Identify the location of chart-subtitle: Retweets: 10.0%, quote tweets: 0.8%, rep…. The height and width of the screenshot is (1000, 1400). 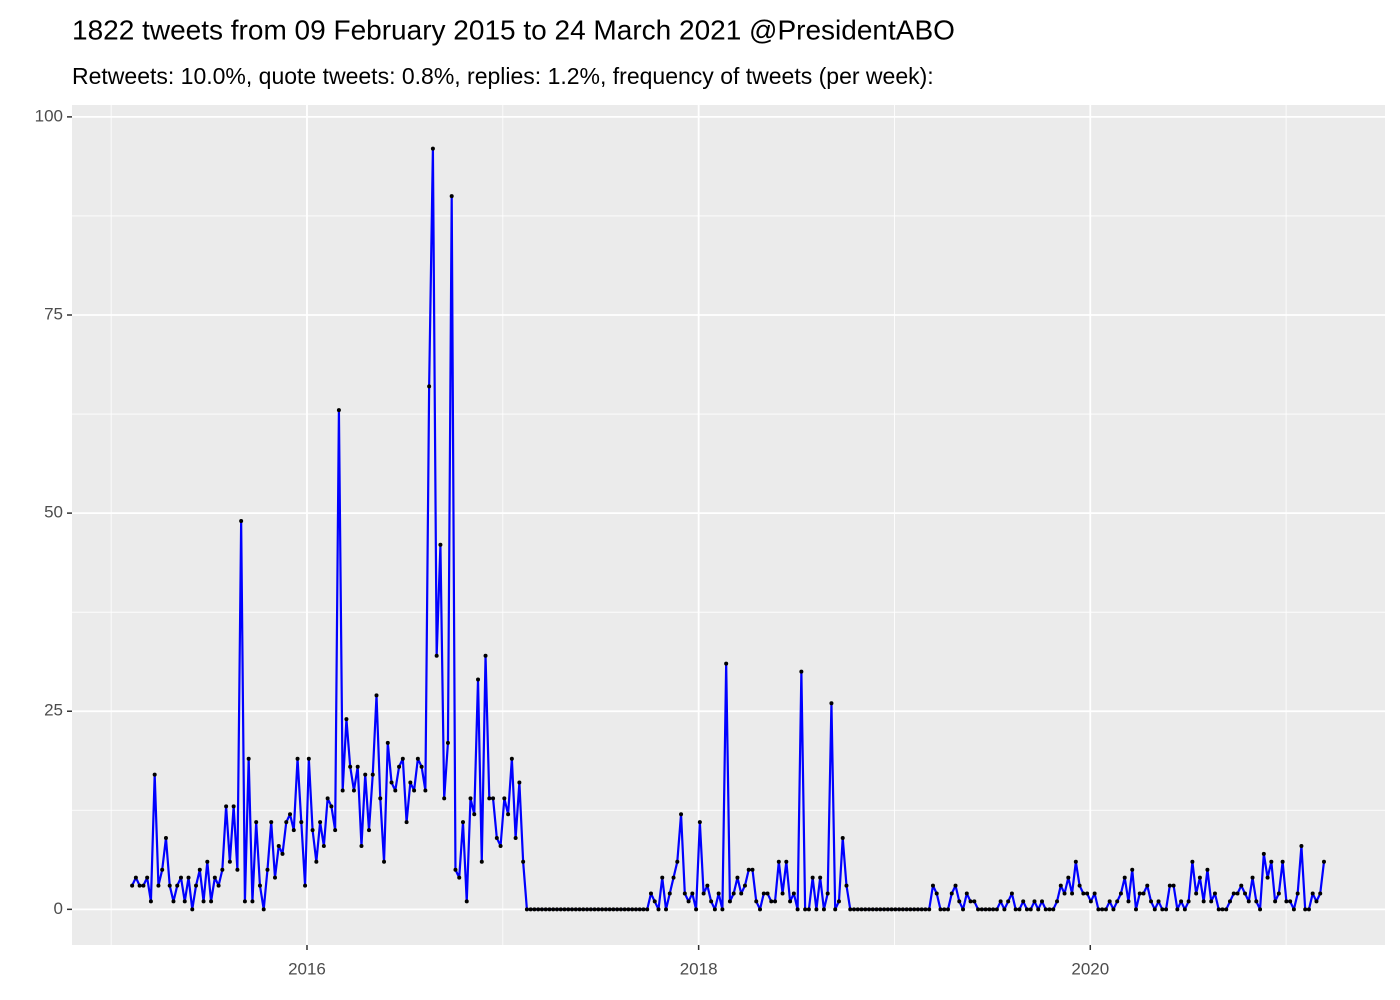
(503, 76).